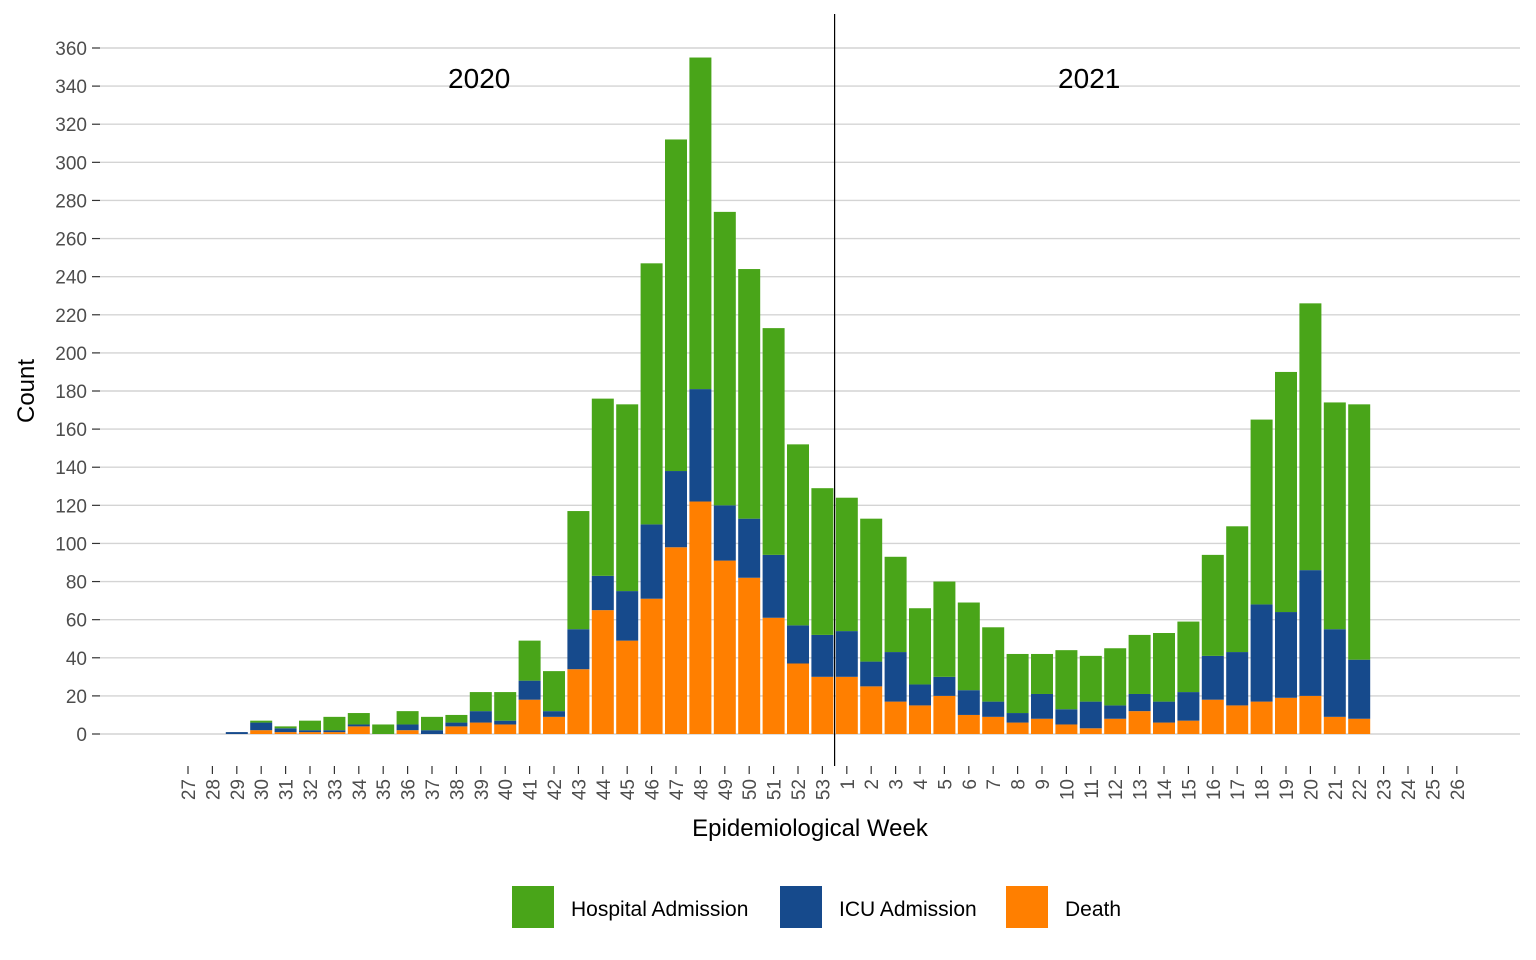 The width and height of the screenshot is (1536, 960). What do you see at coordinates (921, 784) in the screenshot?
I see `x-tick-label: 4` at bounding box center [921, 784].